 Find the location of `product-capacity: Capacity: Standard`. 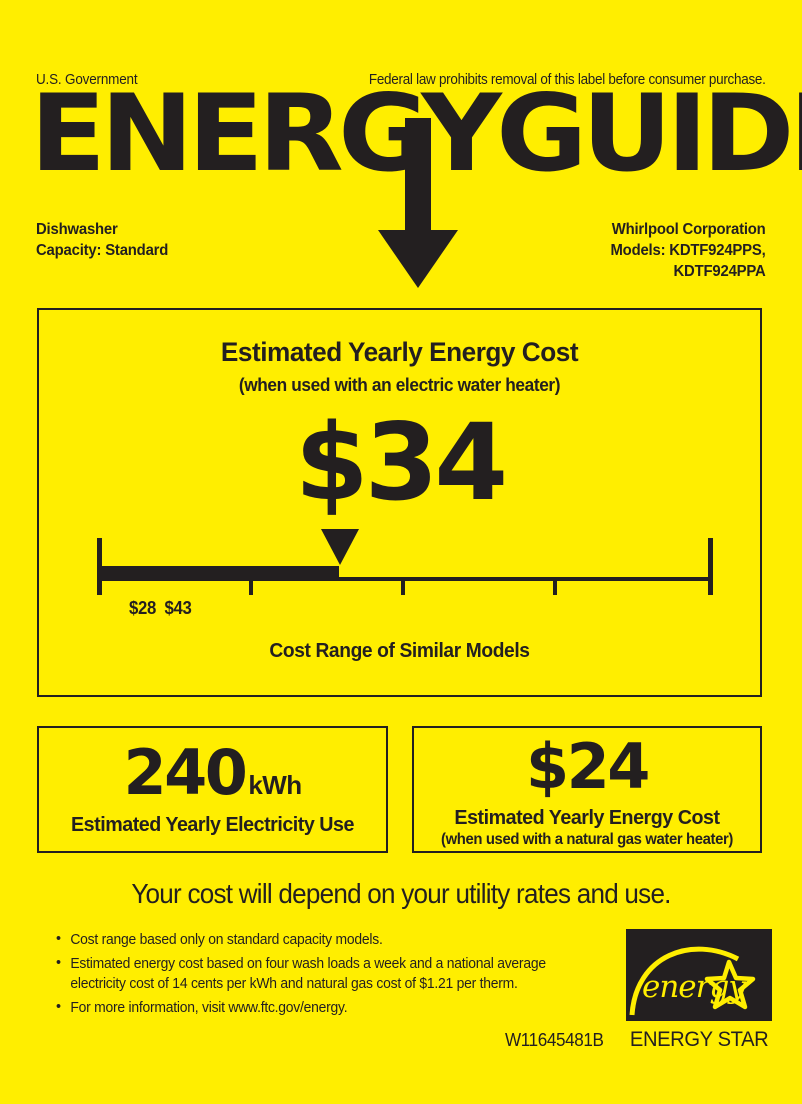

product-capacity: Capacity: Standard is located at coordinates (102, 250).